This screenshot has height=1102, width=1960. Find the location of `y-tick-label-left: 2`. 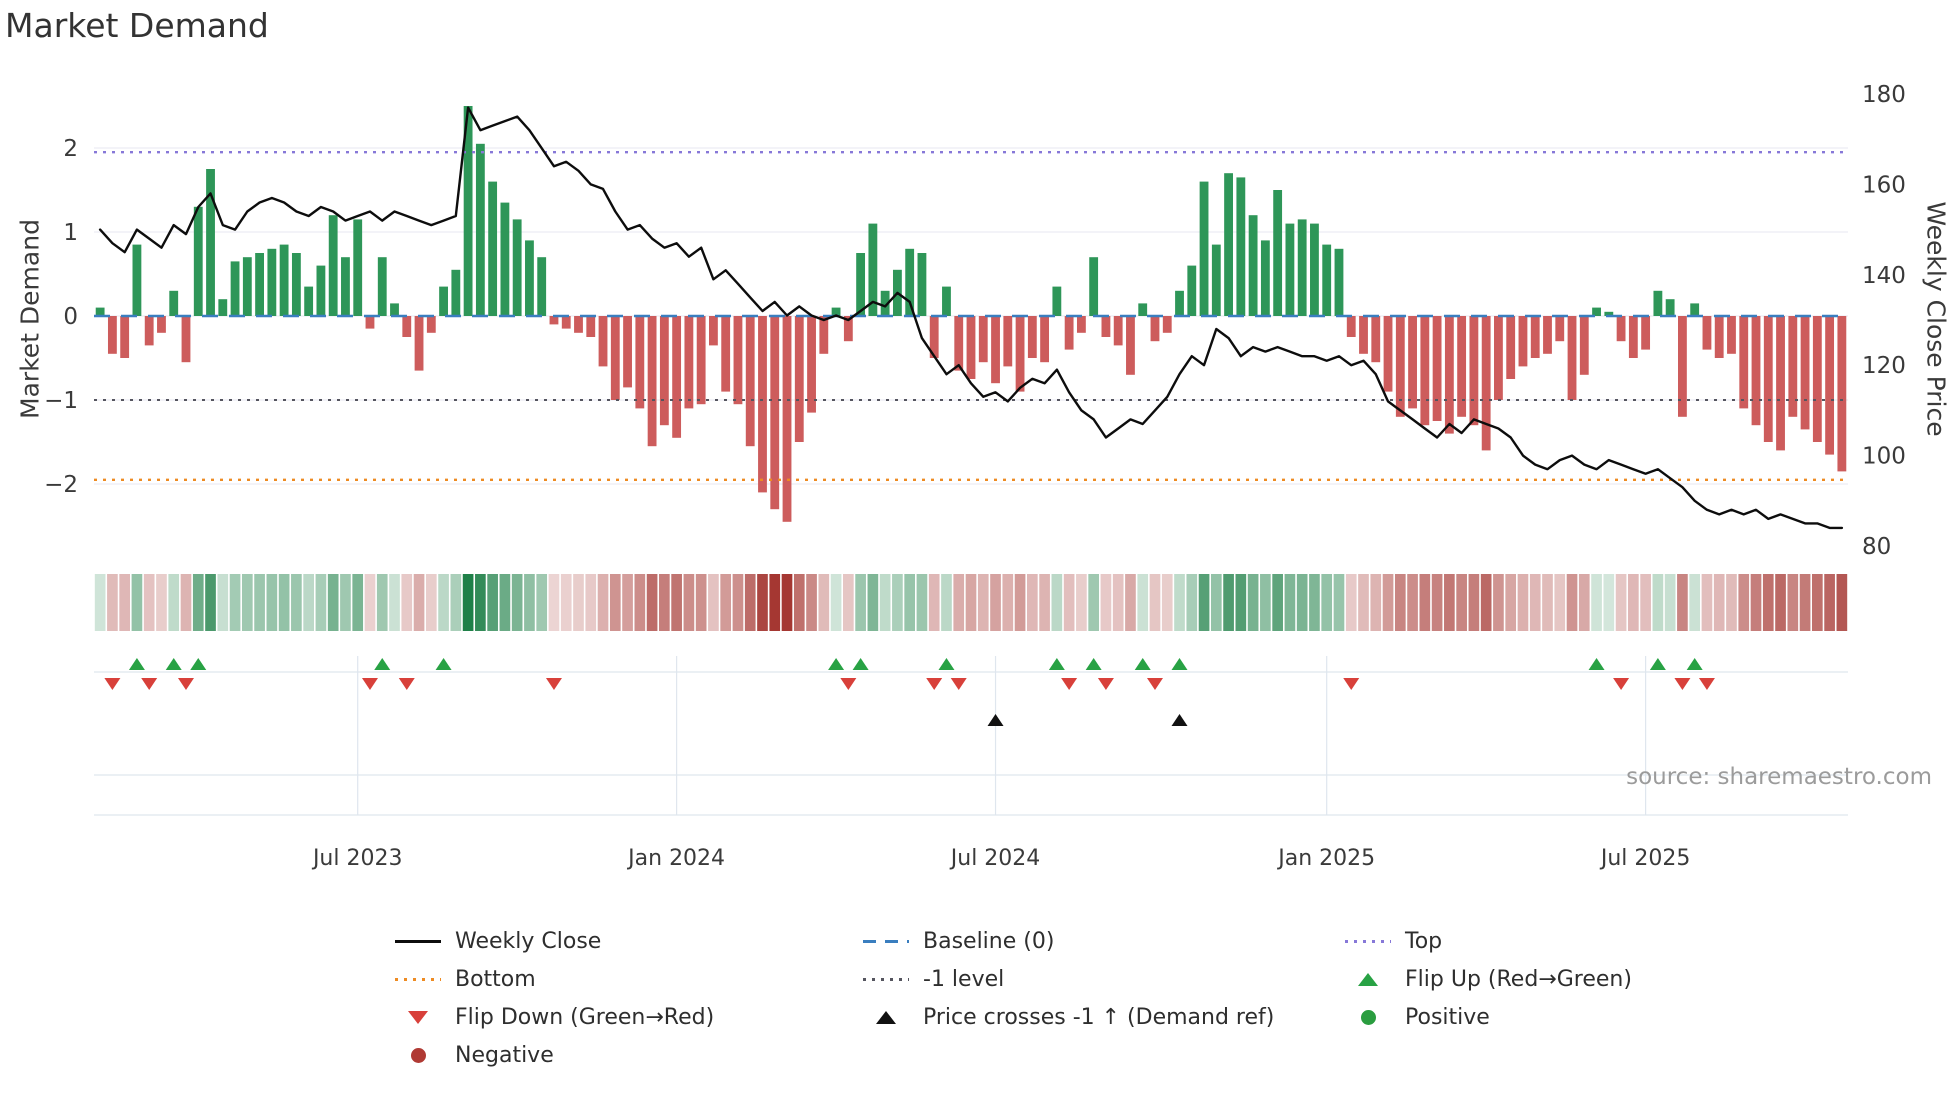

y-tick-label-left: 2 is located at coordinates (70, 149).